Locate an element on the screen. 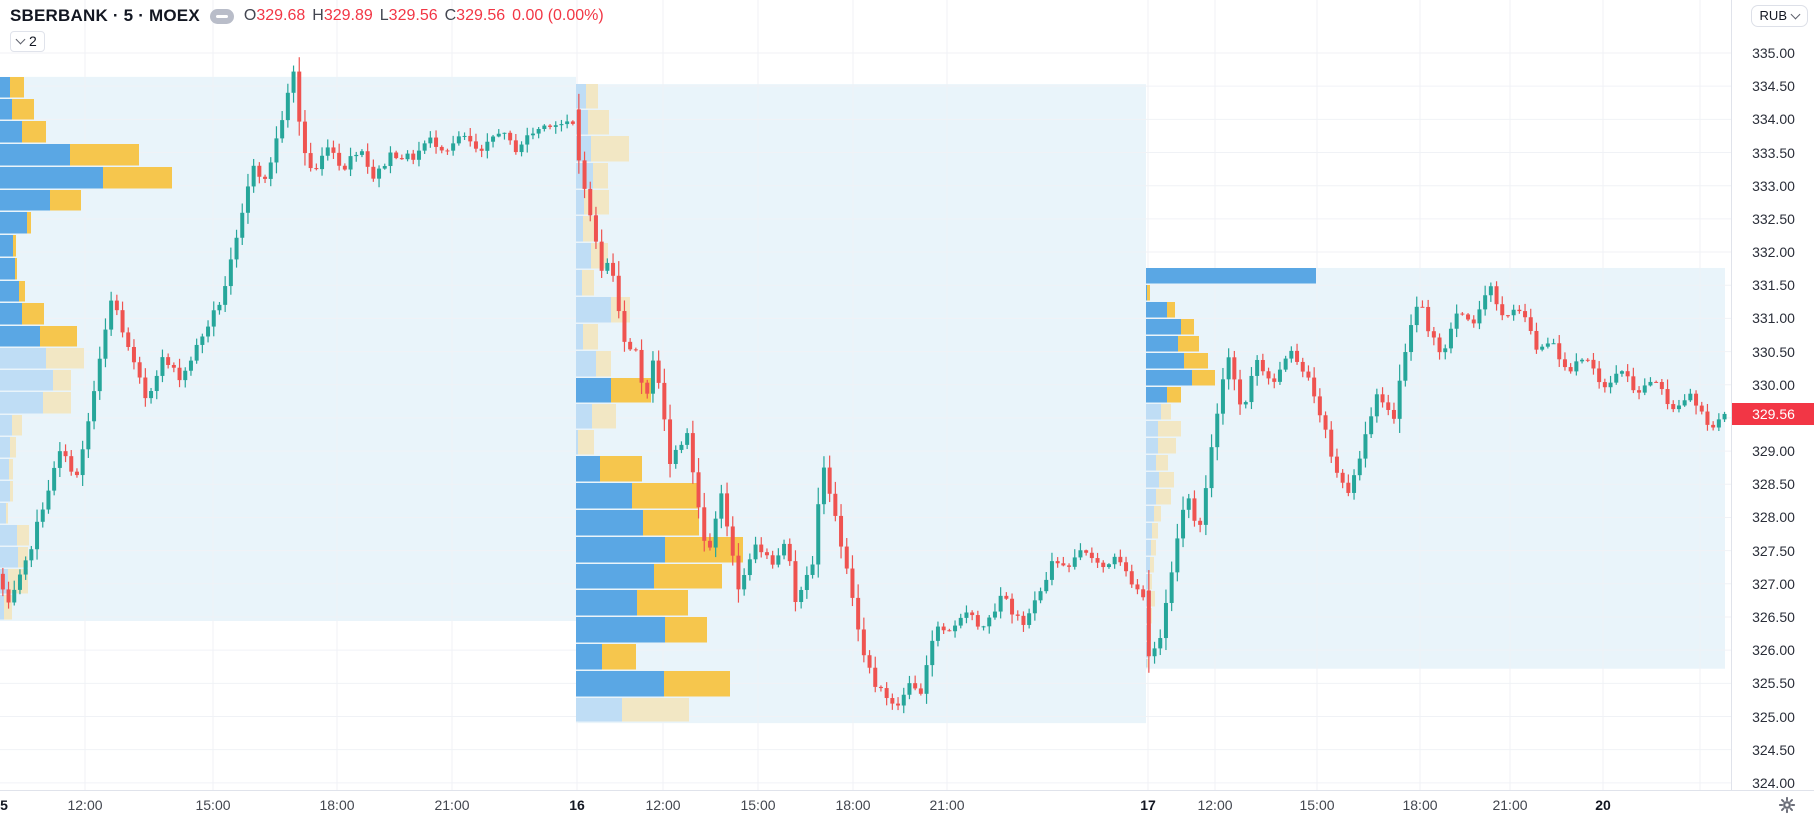  price-axis-label: 324.00 is located at coordinates (1773, 782).